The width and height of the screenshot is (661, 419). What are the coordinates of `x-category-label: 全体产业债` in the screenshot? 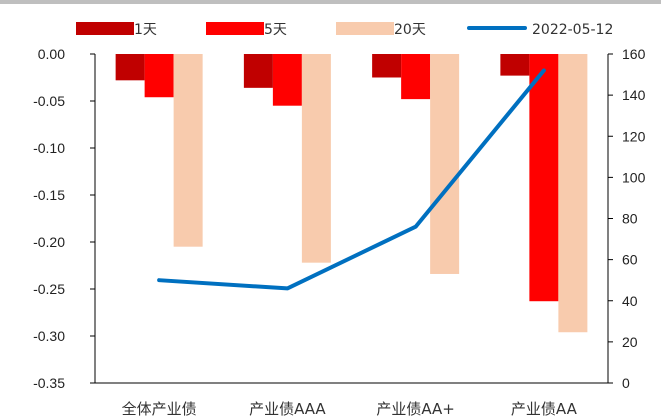 It's located at (159, 409).